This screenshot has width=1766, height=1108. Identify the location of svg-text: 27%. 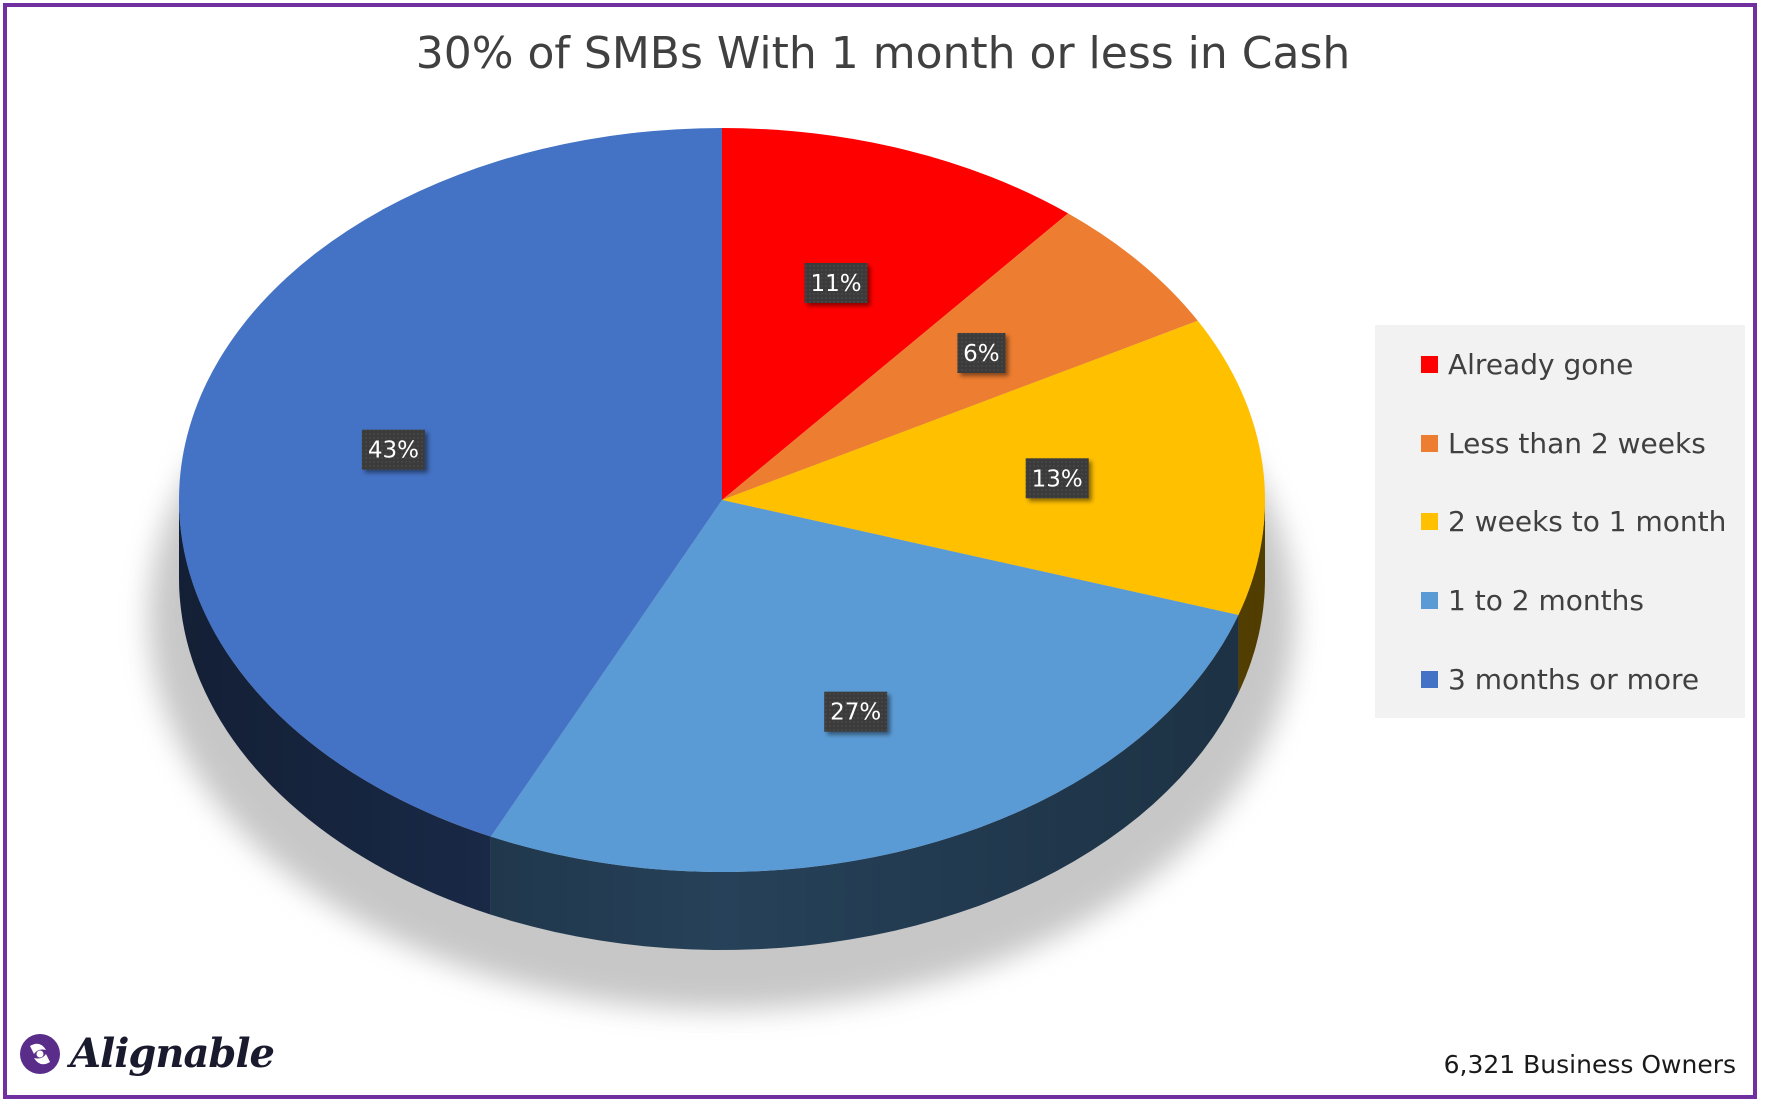
(855, 713).